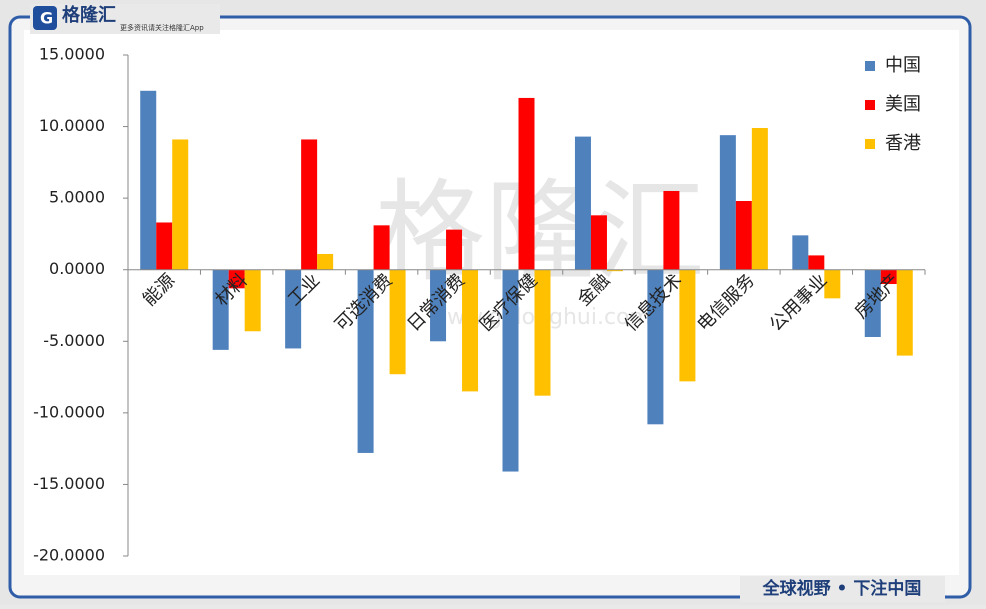  I want to click on logo-box, so click(125, 19).